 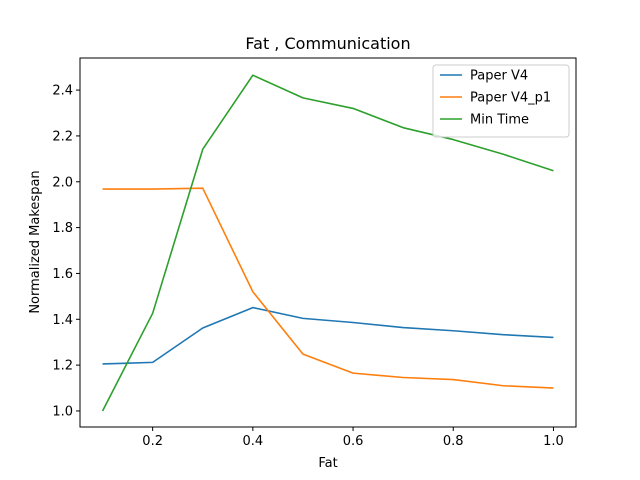 What do you see at coordinates (35, 241) in the screenshot?
I see `y-axis-title: Normalized Makespan` at bounding box center [35, 241].